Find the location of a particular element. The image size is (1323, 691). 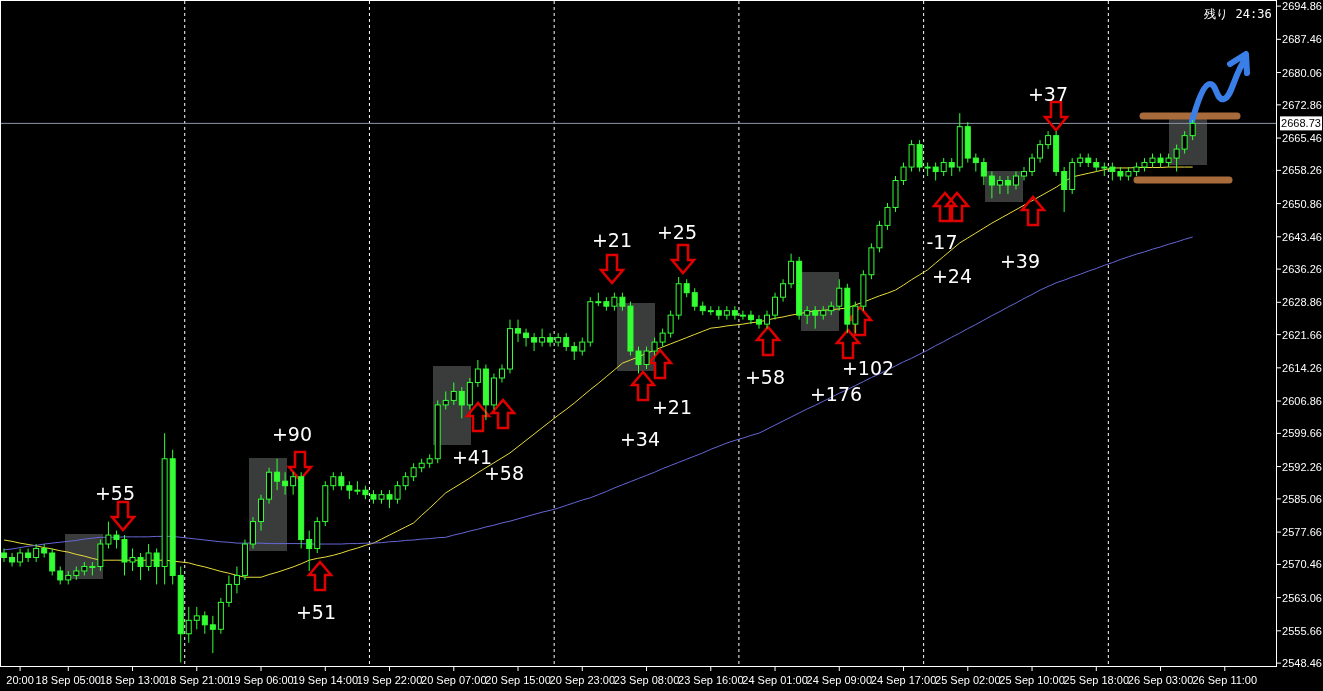

annotation: +58 is located at coordinates (765, 377).